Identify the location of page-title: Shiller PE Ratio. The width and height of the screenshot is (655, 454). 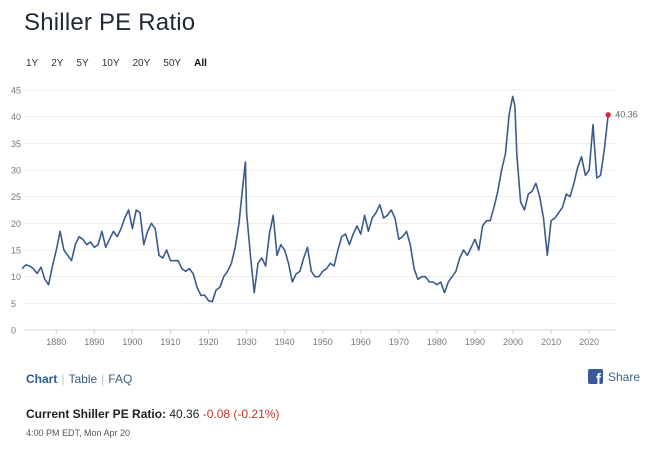
(110, 22).